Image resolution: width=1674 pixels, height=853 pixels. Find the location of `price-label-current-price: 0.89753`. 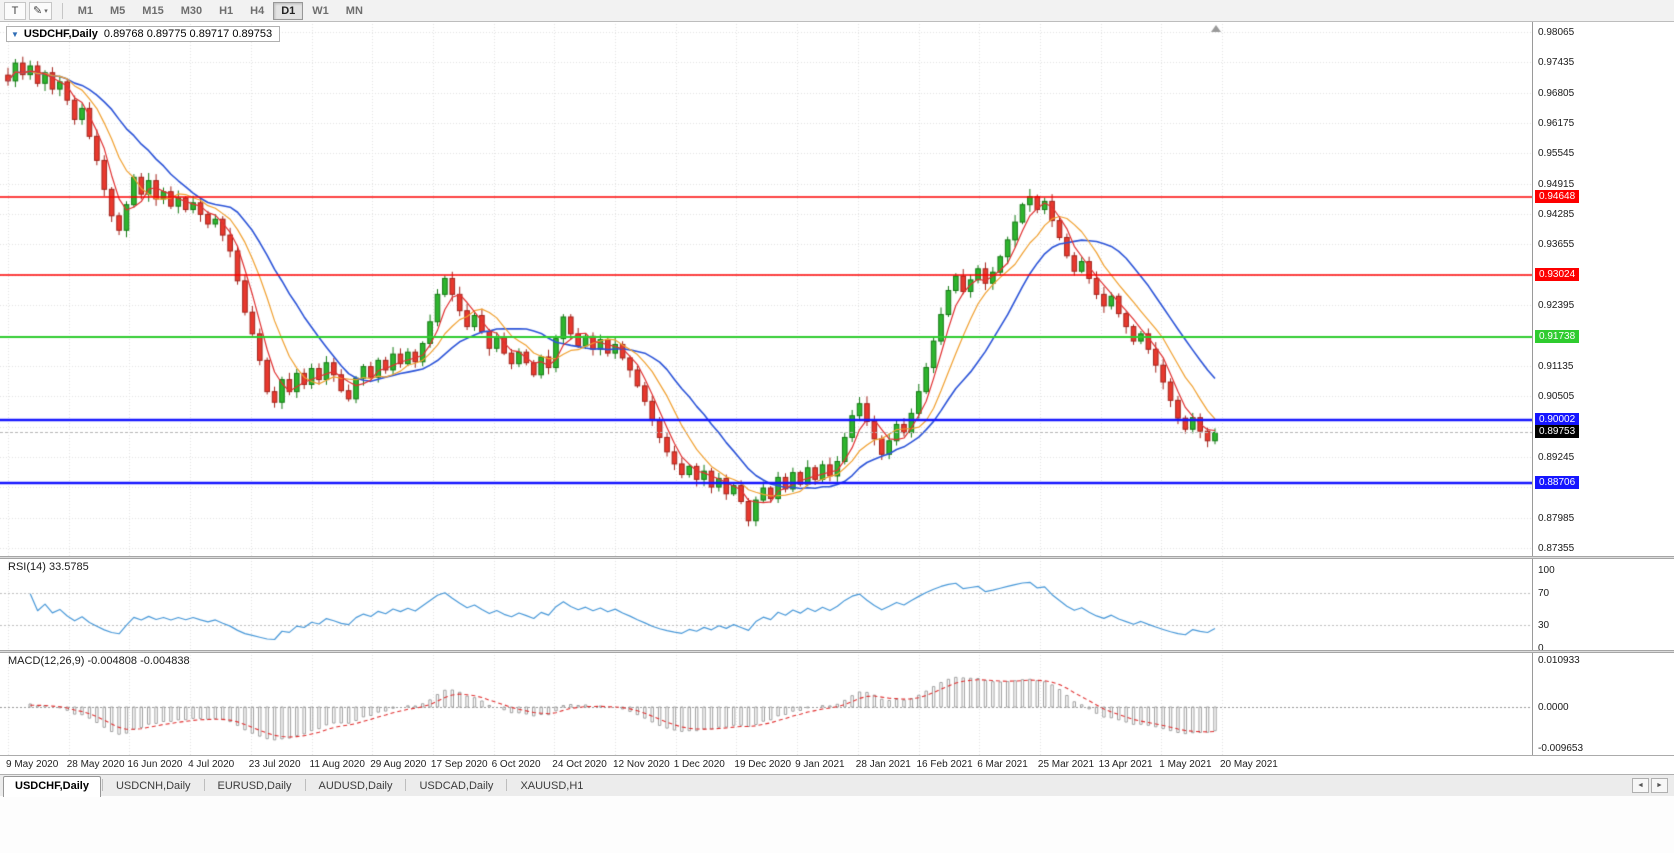

price-label-current-price: 0.89753 is located at coordinates (1557, 432).